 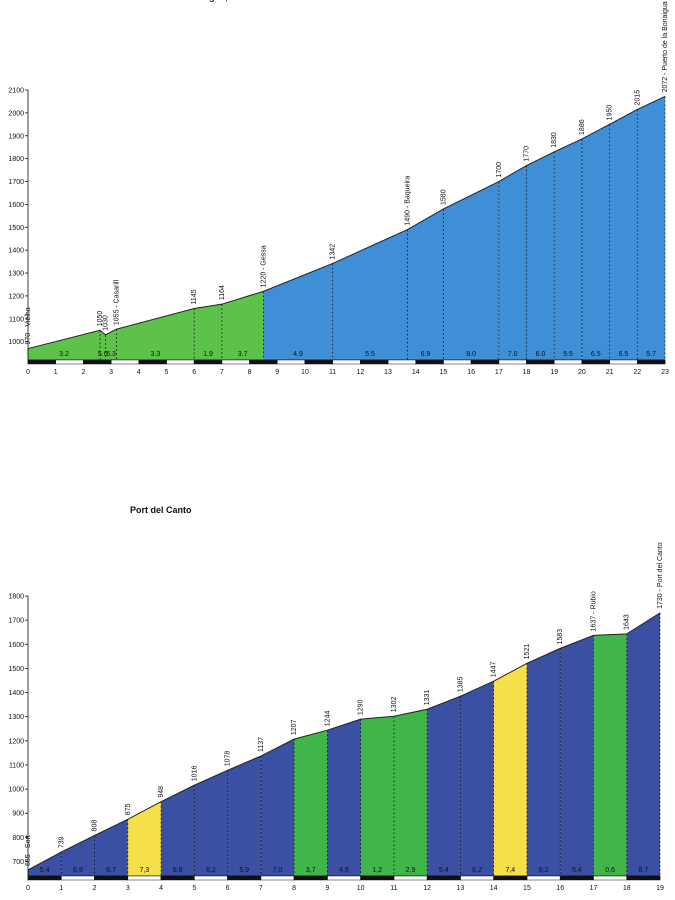 What do you see at coordinates (499, 170) in the screenshot?
I see `point-label: 1700` at bounding box center [499, 170].